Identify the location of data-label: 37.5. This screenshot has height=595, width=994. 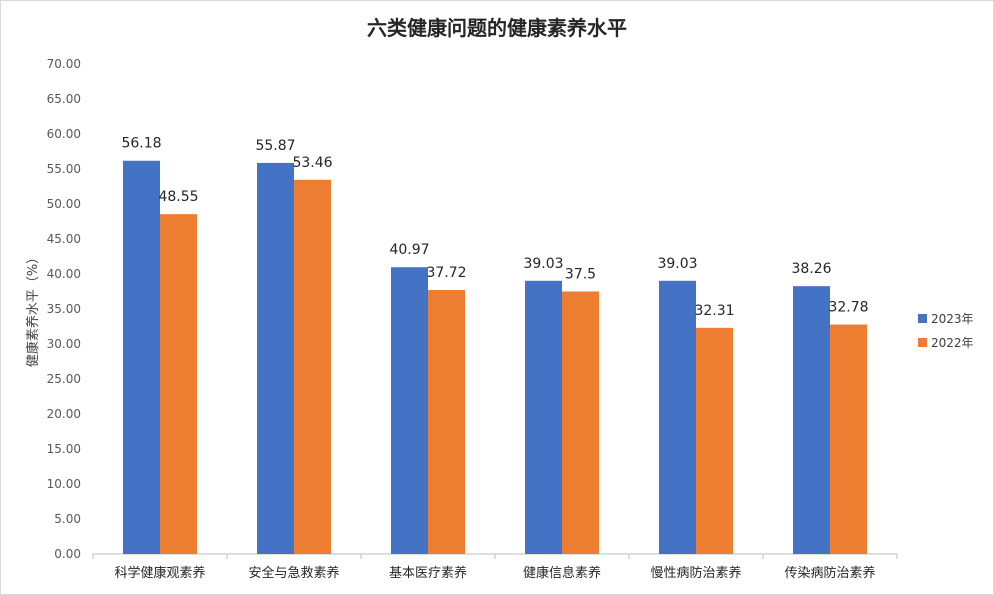
(580, 275).